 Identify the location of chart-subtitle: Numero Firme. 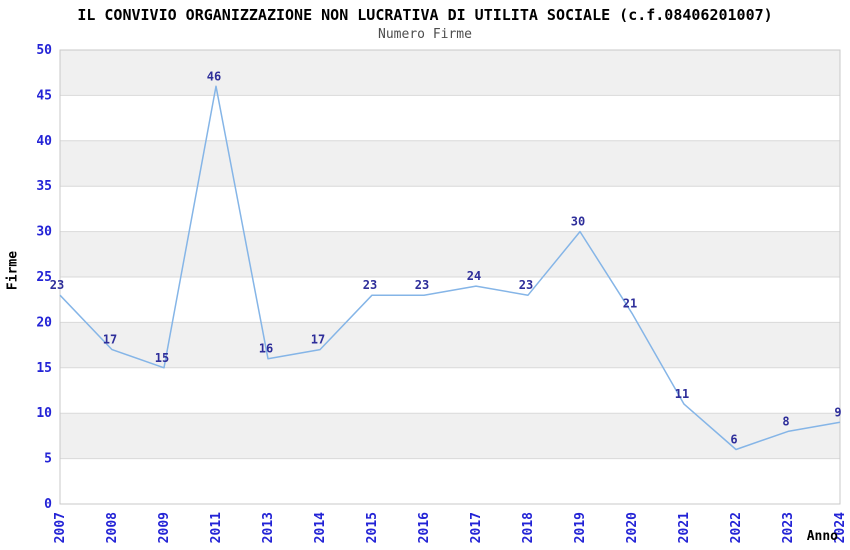
(425, 34).